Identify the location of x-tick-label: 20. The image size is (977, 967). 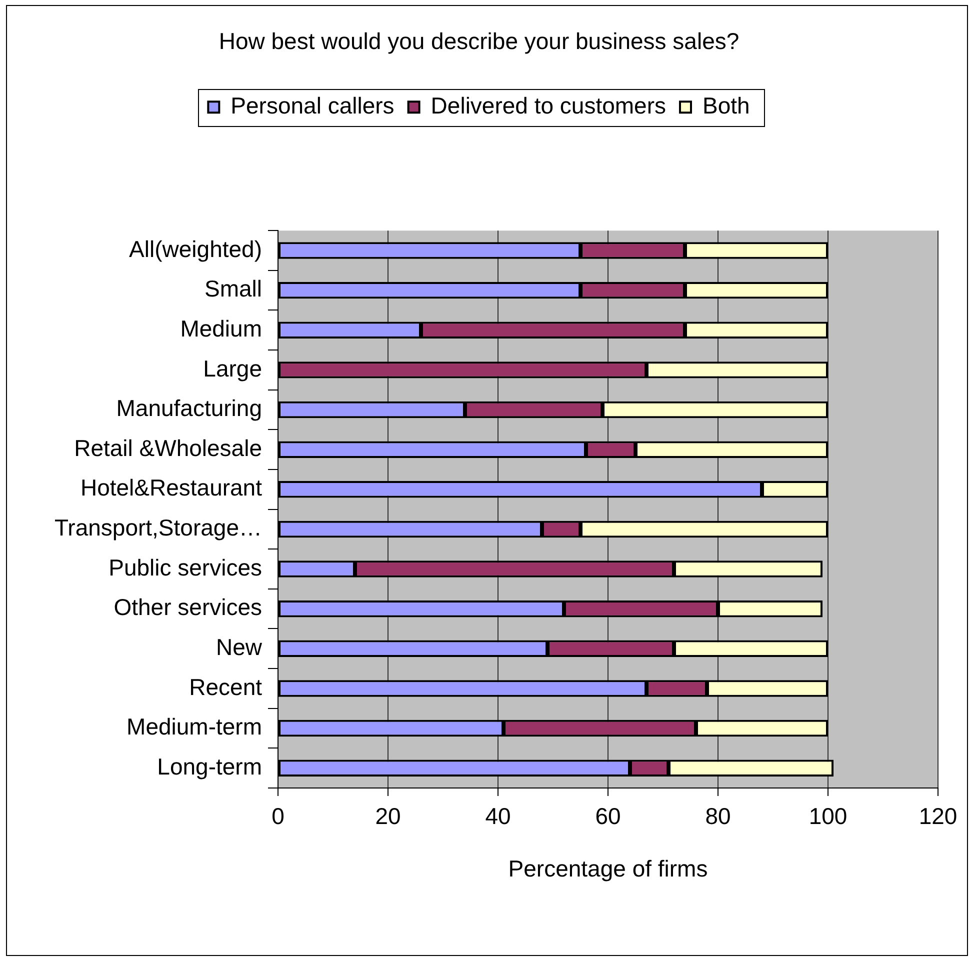
(388, 816).